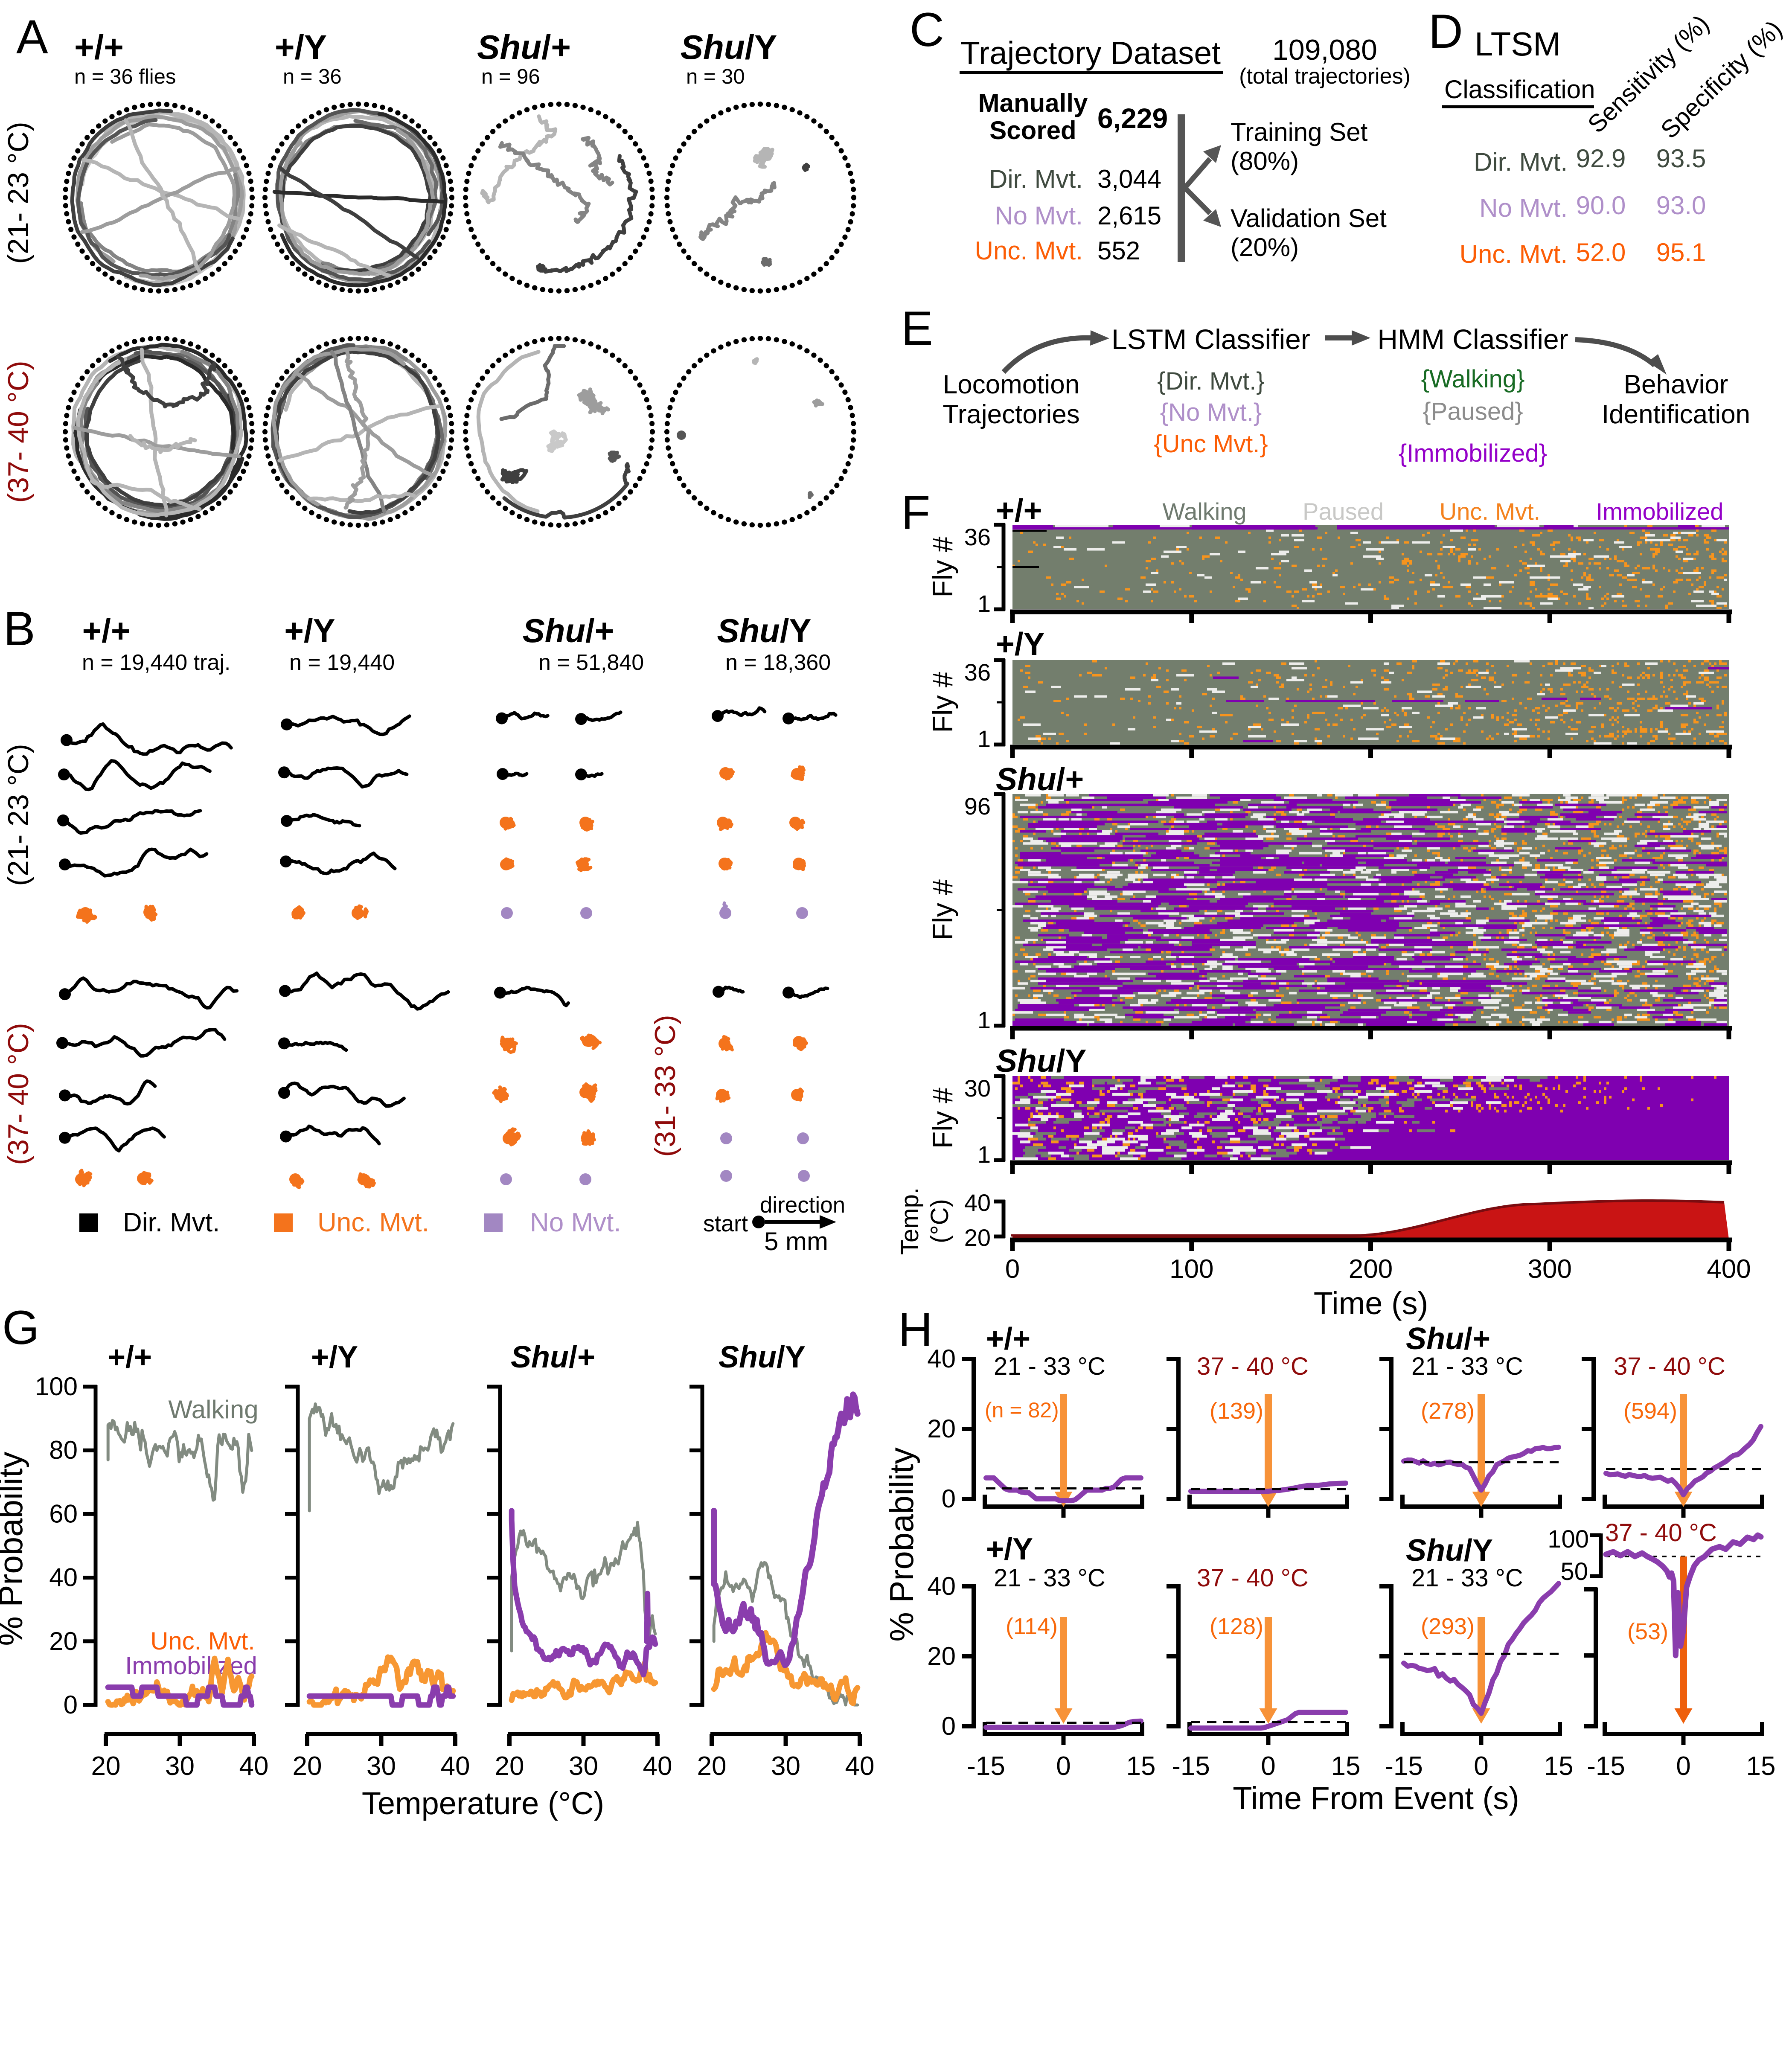 This screenshot has height=2048, width=1792. What do you see at coordinates (1309, 218) in the screenshot?
I see `svg-text: Validation Set` at bounding box center [1309, 218].